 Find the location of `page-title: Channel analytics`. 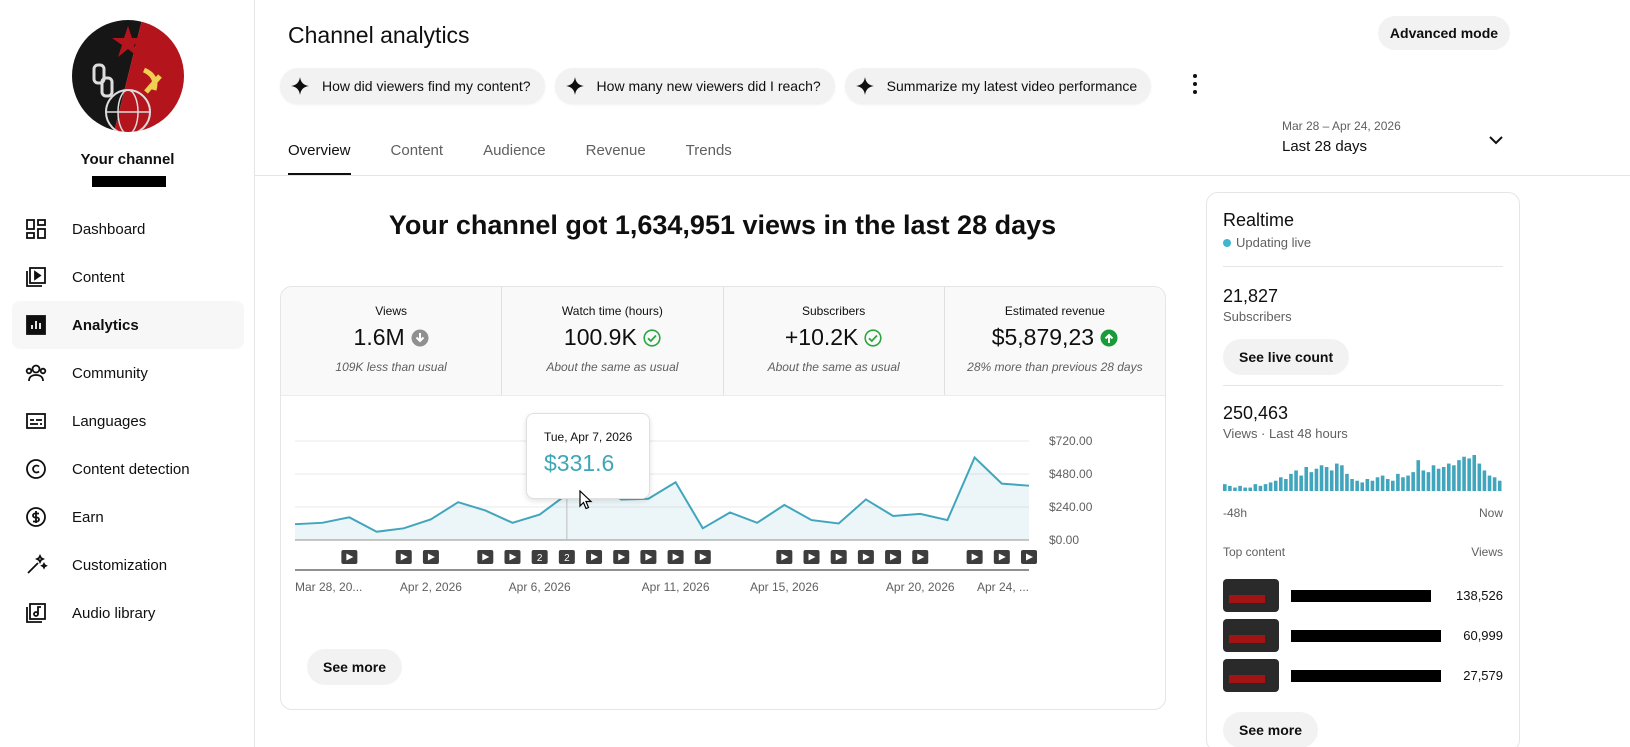

page-title: Channel analytics is located at coordinates (379, 35).